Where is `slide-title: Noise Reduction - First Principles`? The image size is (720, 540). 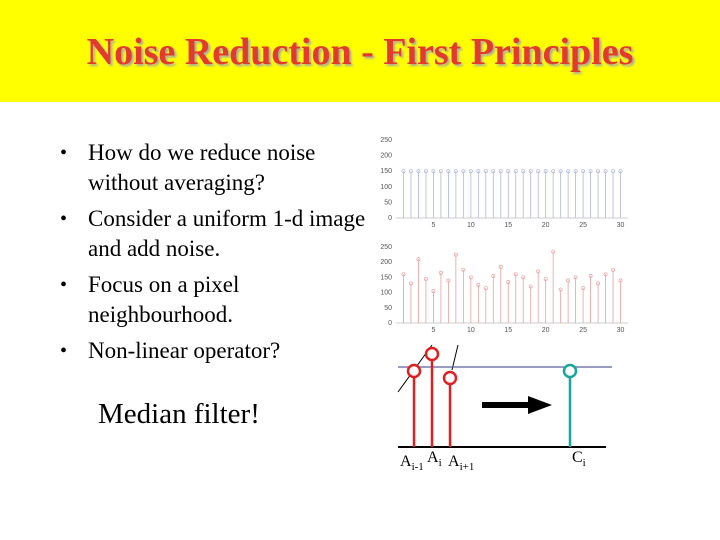
slide-title: Noise Reduction - First Principles is located at coordinates (360, 52).